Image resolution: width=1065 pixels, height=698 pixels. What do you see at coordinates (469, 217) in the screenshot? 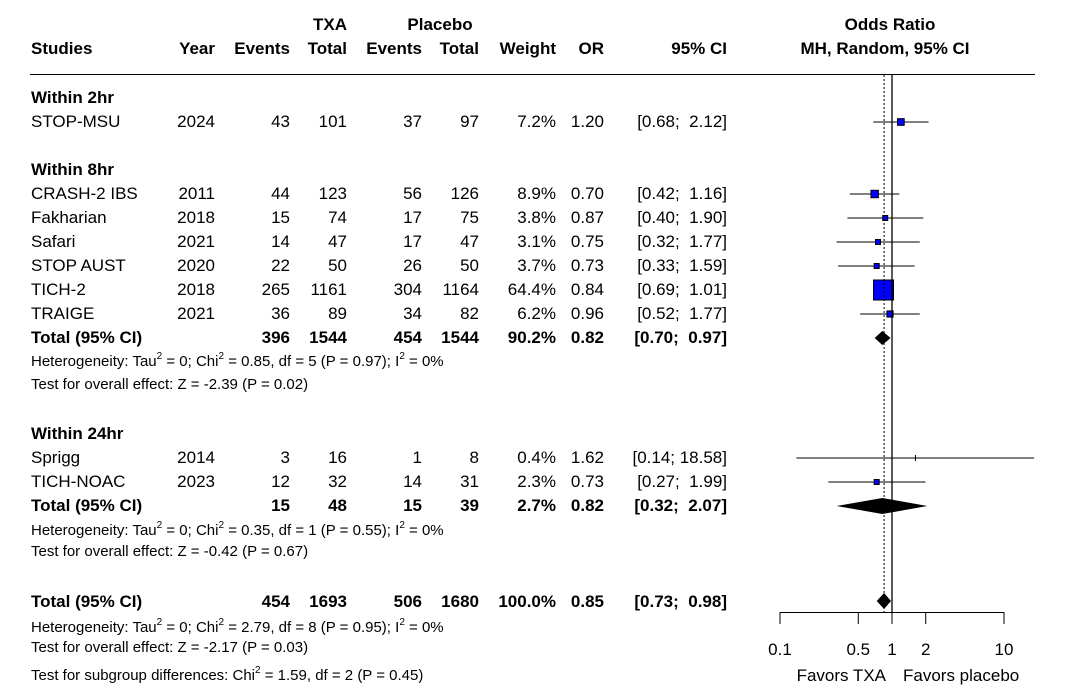
I see `cell-n2: 75` at bounding box center [469, 217].